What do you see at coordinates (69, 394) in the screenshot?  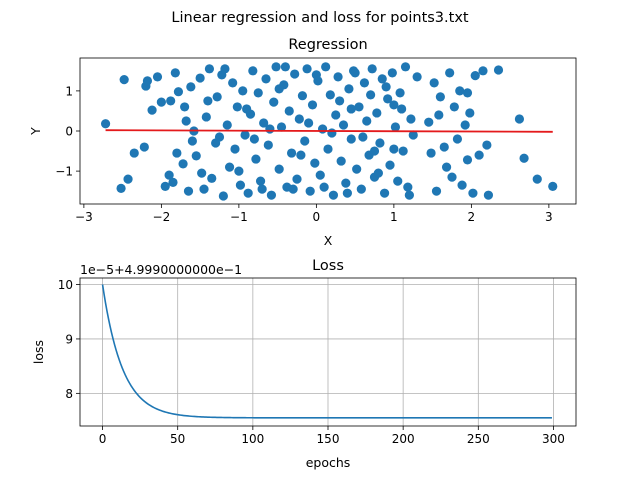 I see `y-tick-label: 8` at bounding box center [69, 394].